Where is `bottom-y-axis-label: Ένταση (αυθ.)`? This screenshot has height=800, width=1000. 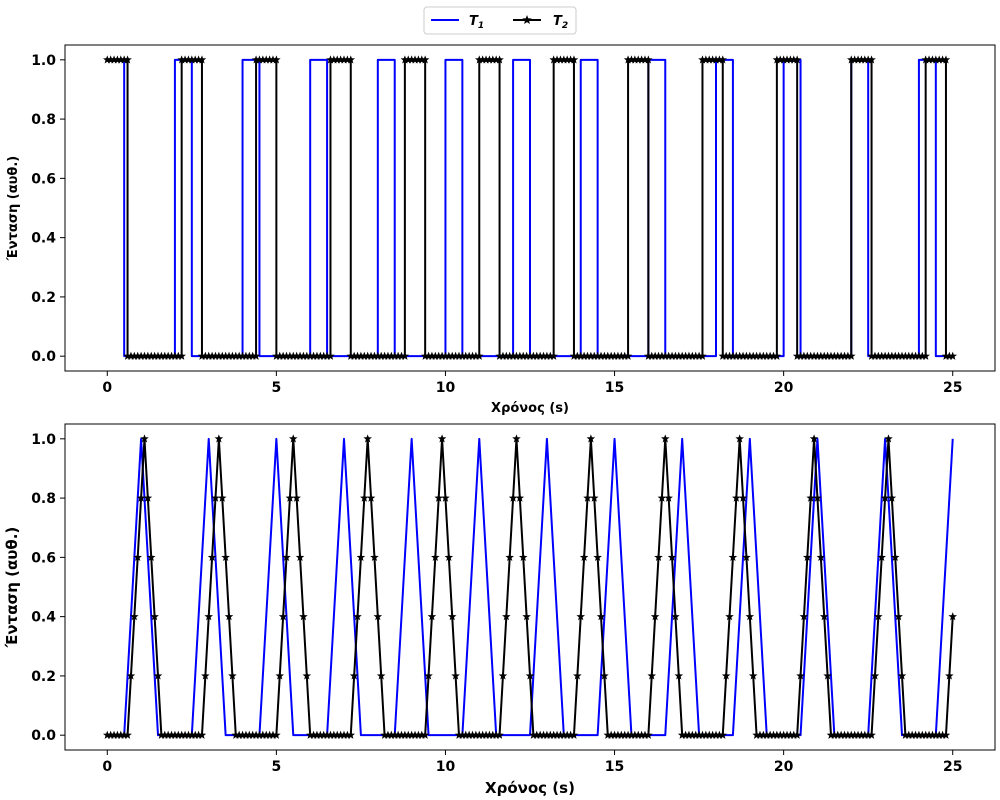 bottom-y-axis-label: Ένταση (αυθ.) is located at coordinates (12, 588).